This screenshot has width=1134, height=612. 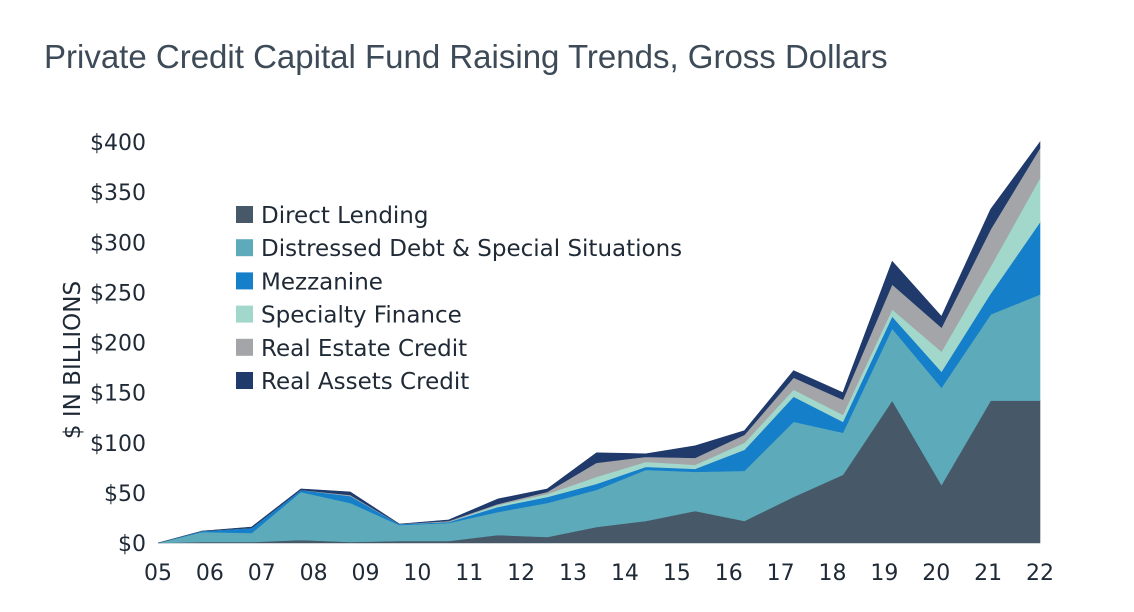 I want to click on x-tick-label: 13, so click(x=573, y=573).